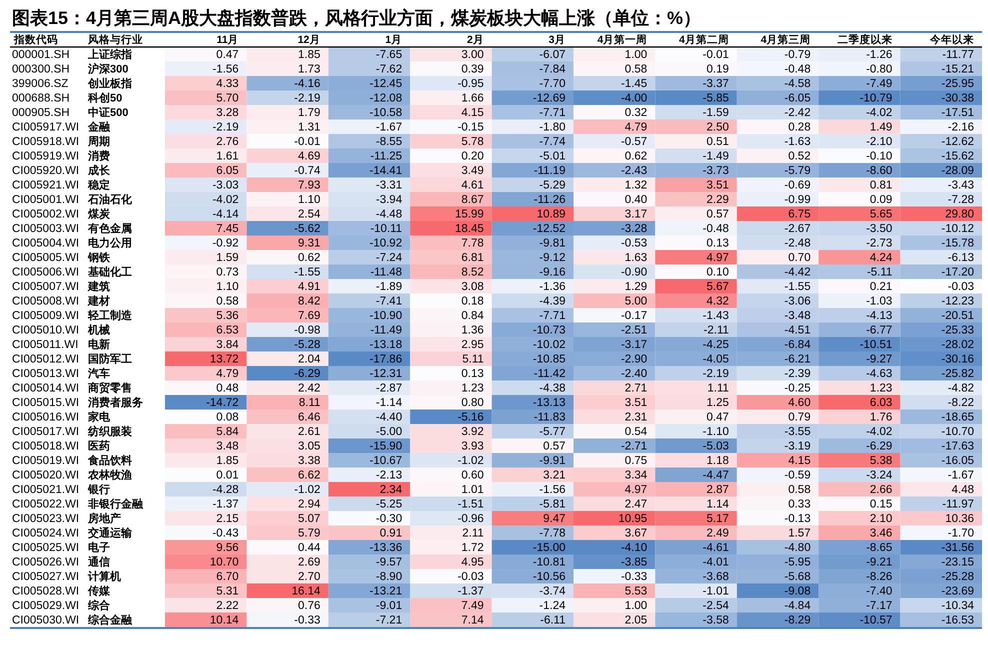  What do you see at coordinates (99, 127) in the screenshot?
I see `y-tick-label: 金融` at bounding box center [99, 127].